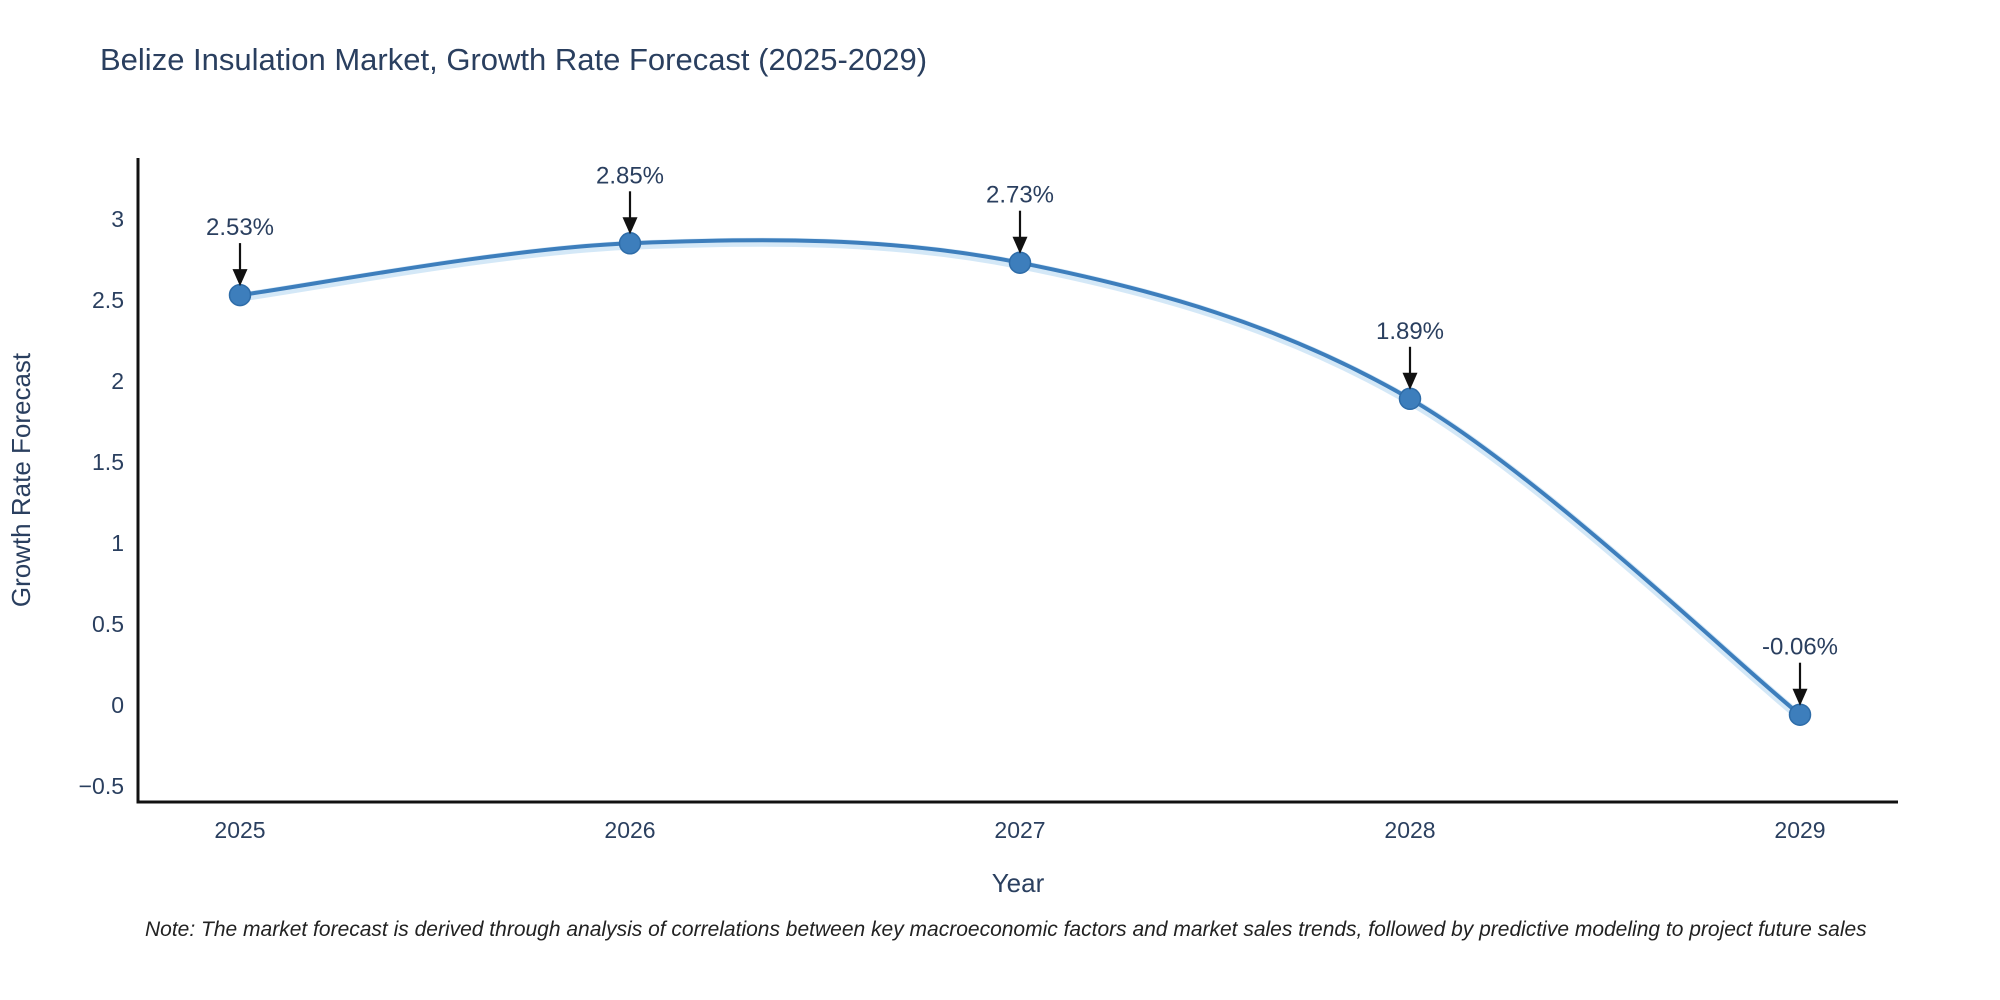 Image resolution: width=2000 pixels, height=1000 pixels. What do you see at coordinates (1020, 262) in the screenshot?
I see `data-point-2027` at bounding box center [1020, 262].